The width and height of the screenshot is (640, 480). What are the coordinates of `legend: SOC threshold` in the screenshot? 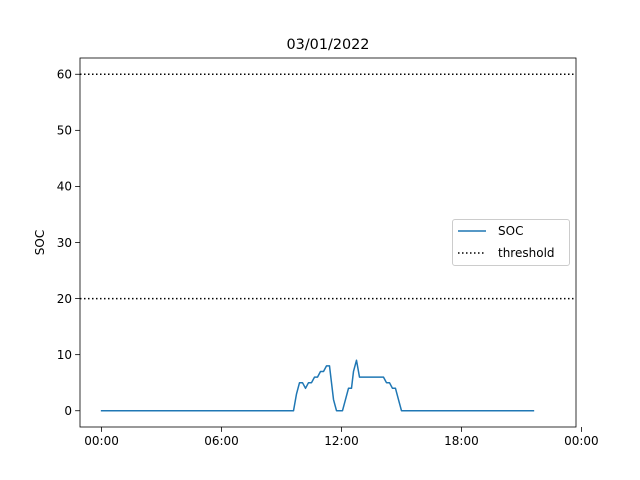 It's located at (511, 242).